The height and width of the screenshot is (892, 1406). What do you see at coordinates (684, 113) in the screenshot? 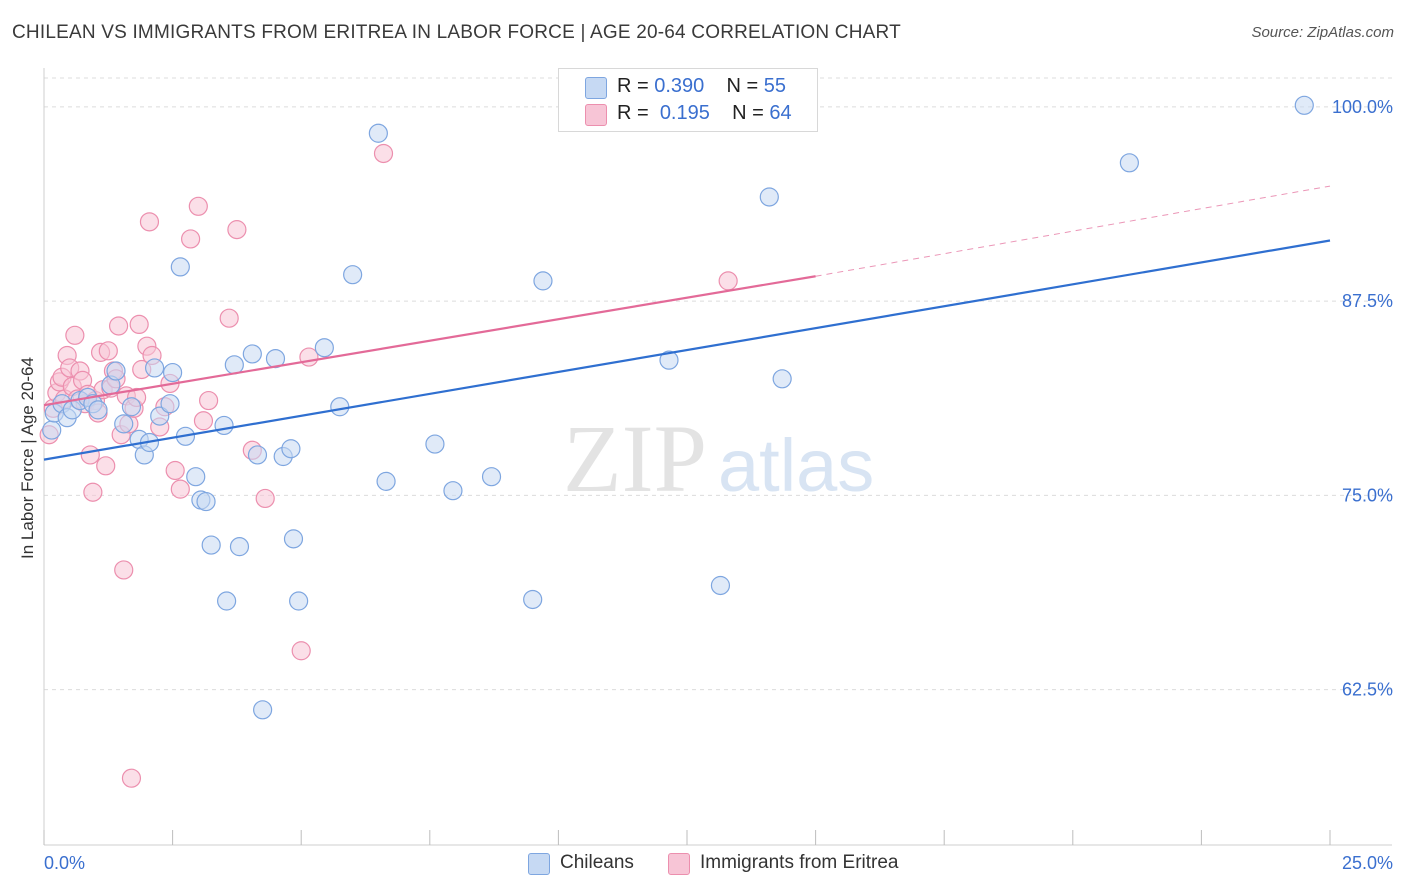
I see `r-value: 0.195` at bounding box center [684, 113].